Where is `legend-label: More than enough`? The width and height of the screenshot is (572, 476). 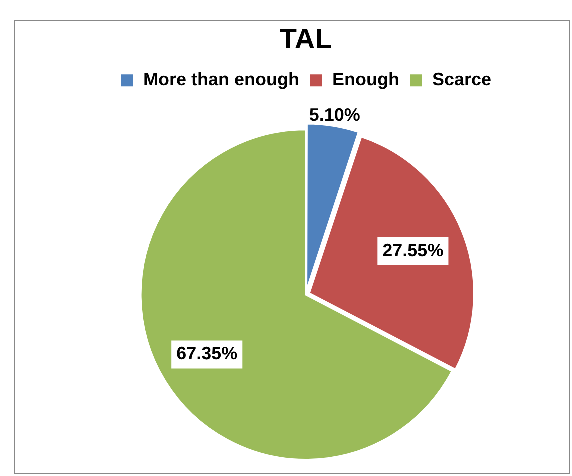
legend-label: More than enough is located at coordinates (221, 80).